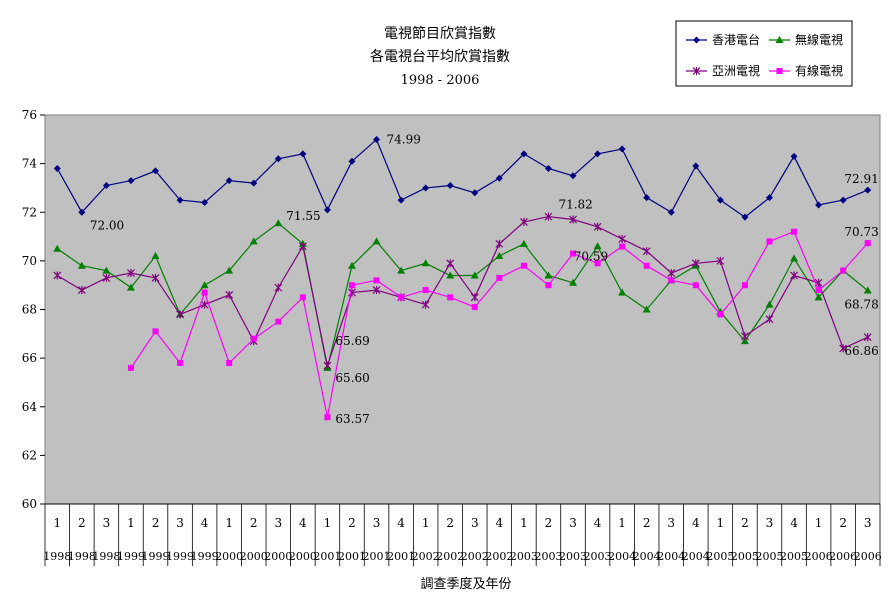 The image size is (888, 616). What do you see at coordinates (819, 39) in the screenshot?
I see `legend-label: 無線電視` at bounding box center [819, 39].